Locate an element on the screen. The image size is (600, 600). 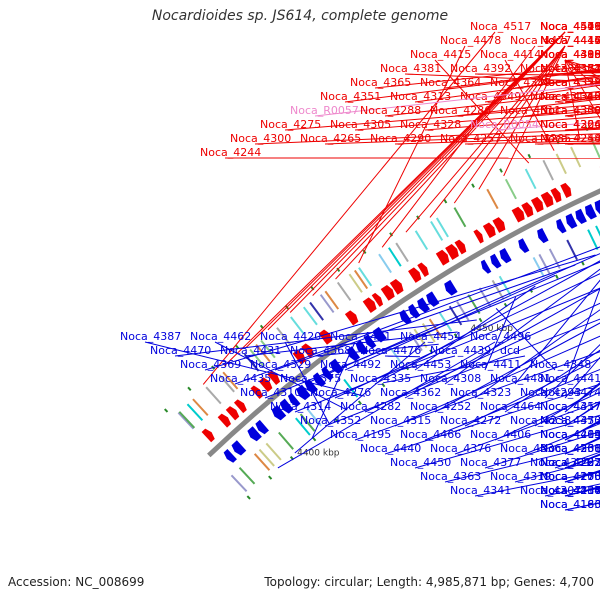
gene-label: dcd is located at coordinates (510, 350).